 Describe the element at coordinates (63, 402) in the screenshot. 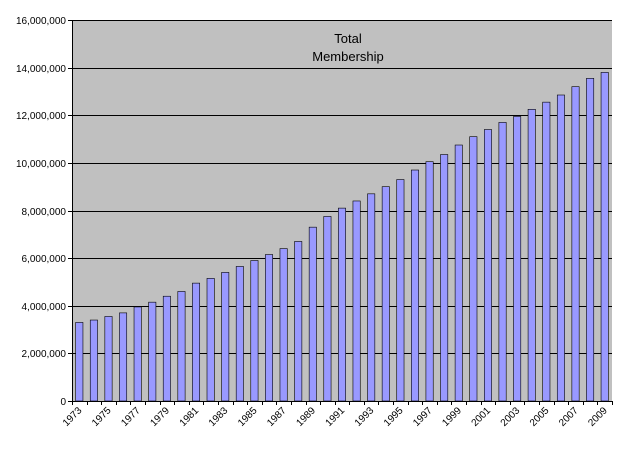

I see `y-tick-label: 0` at that location.